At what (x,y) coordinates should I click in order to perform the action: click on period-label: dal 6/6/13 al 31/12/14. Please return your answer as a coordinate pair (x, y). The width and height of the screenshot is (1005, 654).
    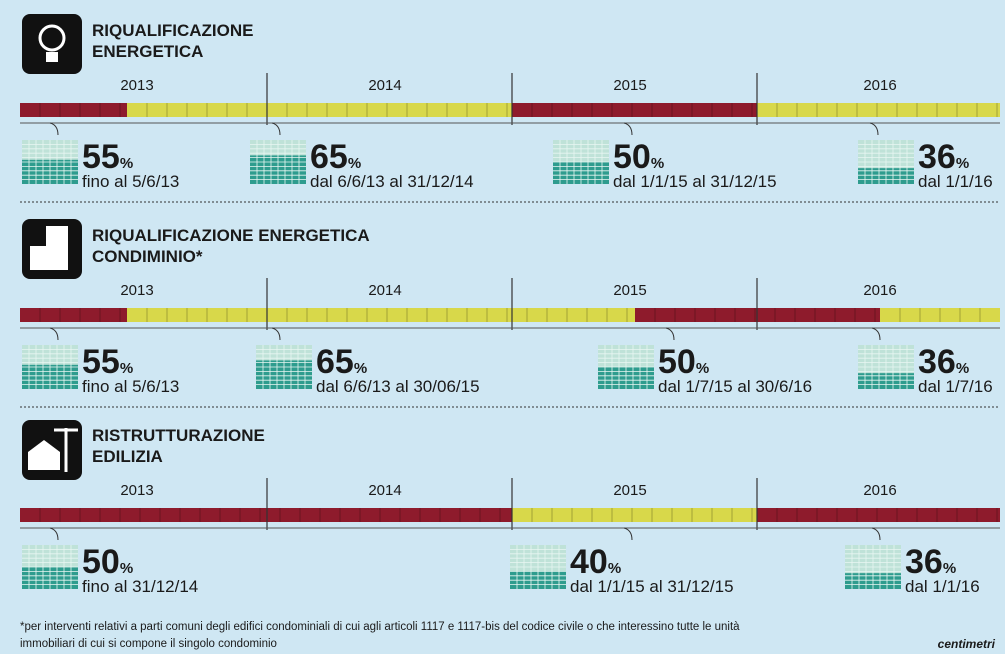
    Looking at the image, I should click on (392, 181).